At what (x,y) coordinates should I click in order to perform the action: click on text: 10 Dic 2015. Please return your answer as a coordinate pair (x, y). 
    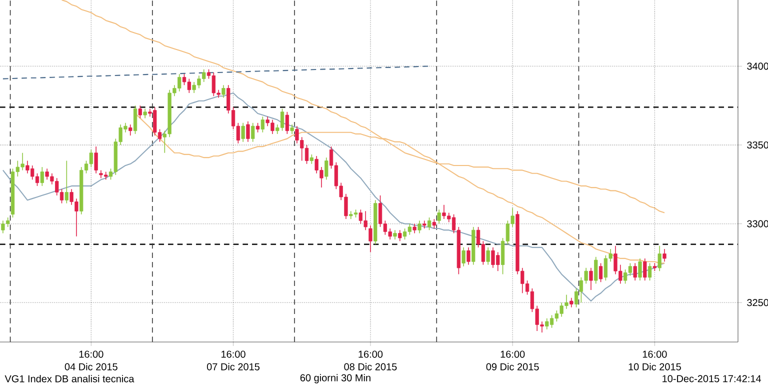
    Looking at the image, I should click on (654, 366).